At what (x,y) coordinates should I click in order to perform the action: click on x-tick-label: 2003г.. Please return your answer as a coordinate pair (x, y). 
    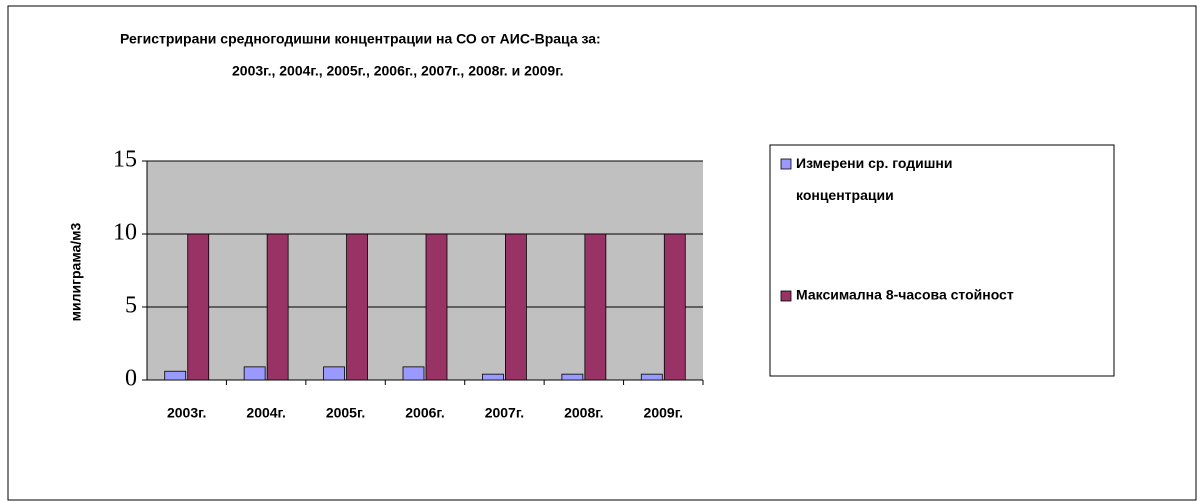
    Looking at the image, I should click on (186, 413).